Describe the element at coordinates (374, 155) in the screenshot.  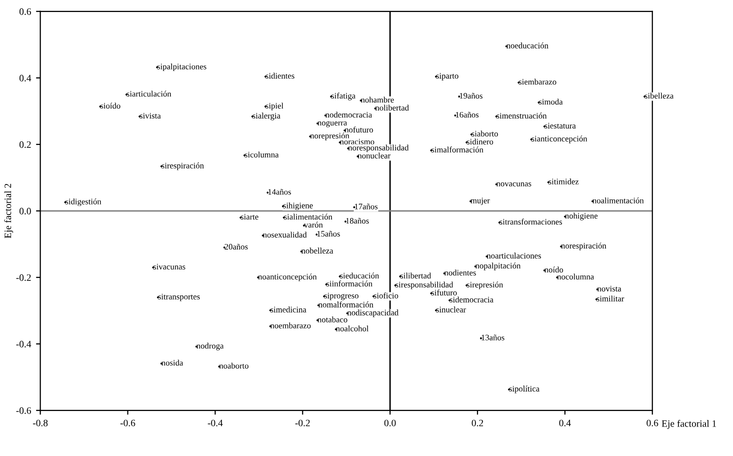
I see `annotation: nonuclear` at that location.